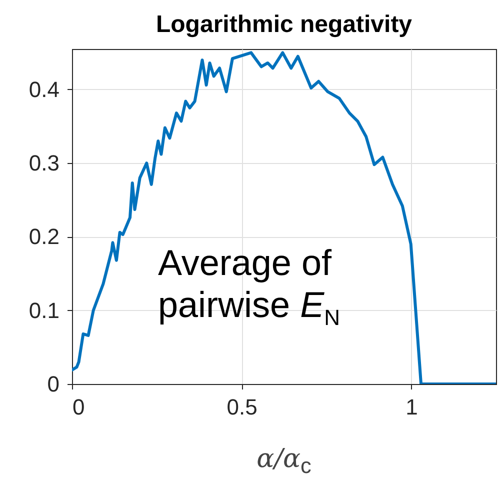 The height and width of the screenshot is (493, 500). I want to click on annotation: Average of pairwise E$_{N}$, so click(249, 287).